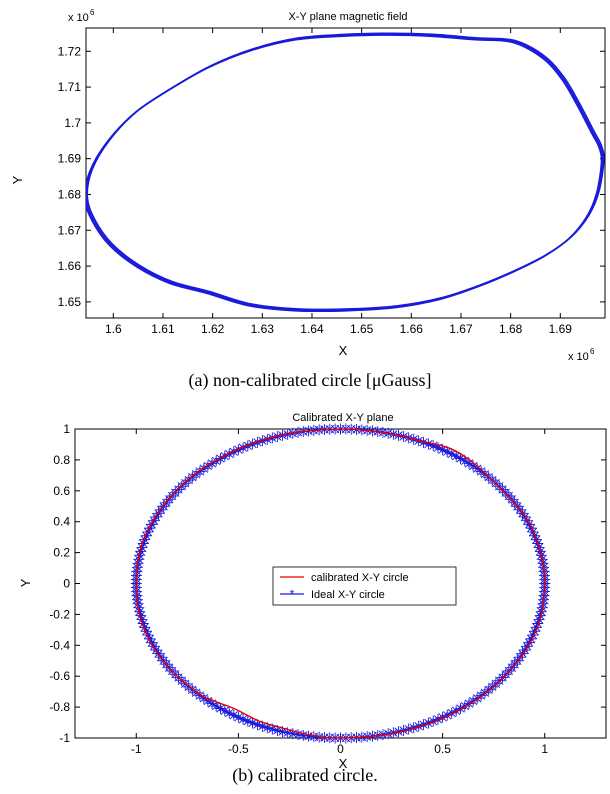 This screenshot has height=794, width=610. I want to click on chart-b-legend-box, so click(364, 586).